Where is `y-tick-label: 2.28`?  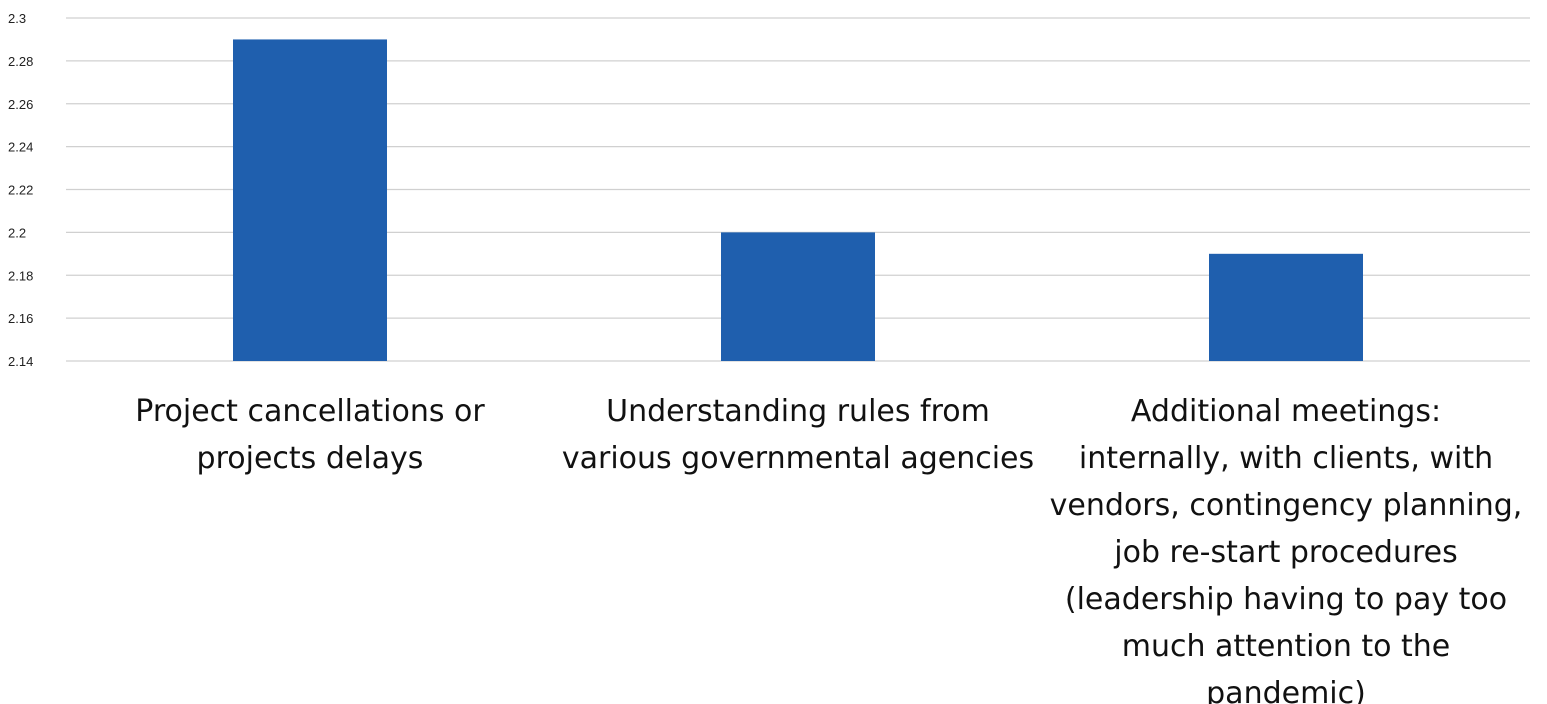 y-tick-label: 2.28 is located at coordinates (20, 61).